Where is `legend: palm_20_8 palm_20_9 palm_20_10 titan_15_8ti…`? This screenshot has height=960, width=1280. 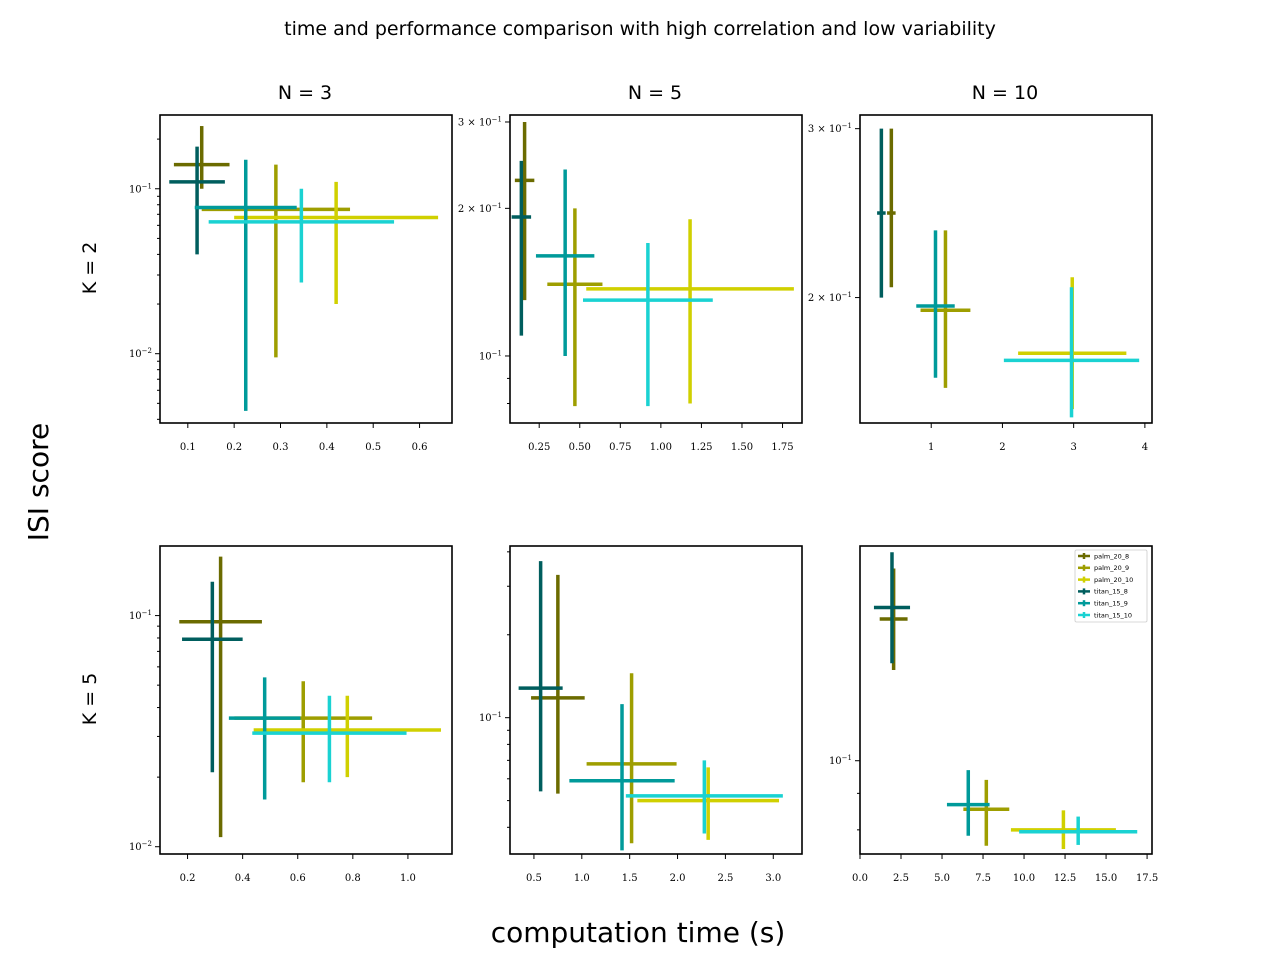 legend: palm_20_8 palm_20_9 palm_20_10 titan_15_8ti… is located at coordinates (1111, 586).